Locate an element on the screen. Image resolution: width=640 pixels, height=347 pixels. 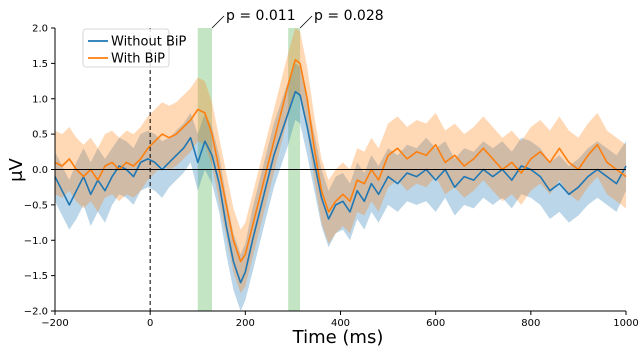
y-tick-label: 0.5 is located at coordinates (40, 135).